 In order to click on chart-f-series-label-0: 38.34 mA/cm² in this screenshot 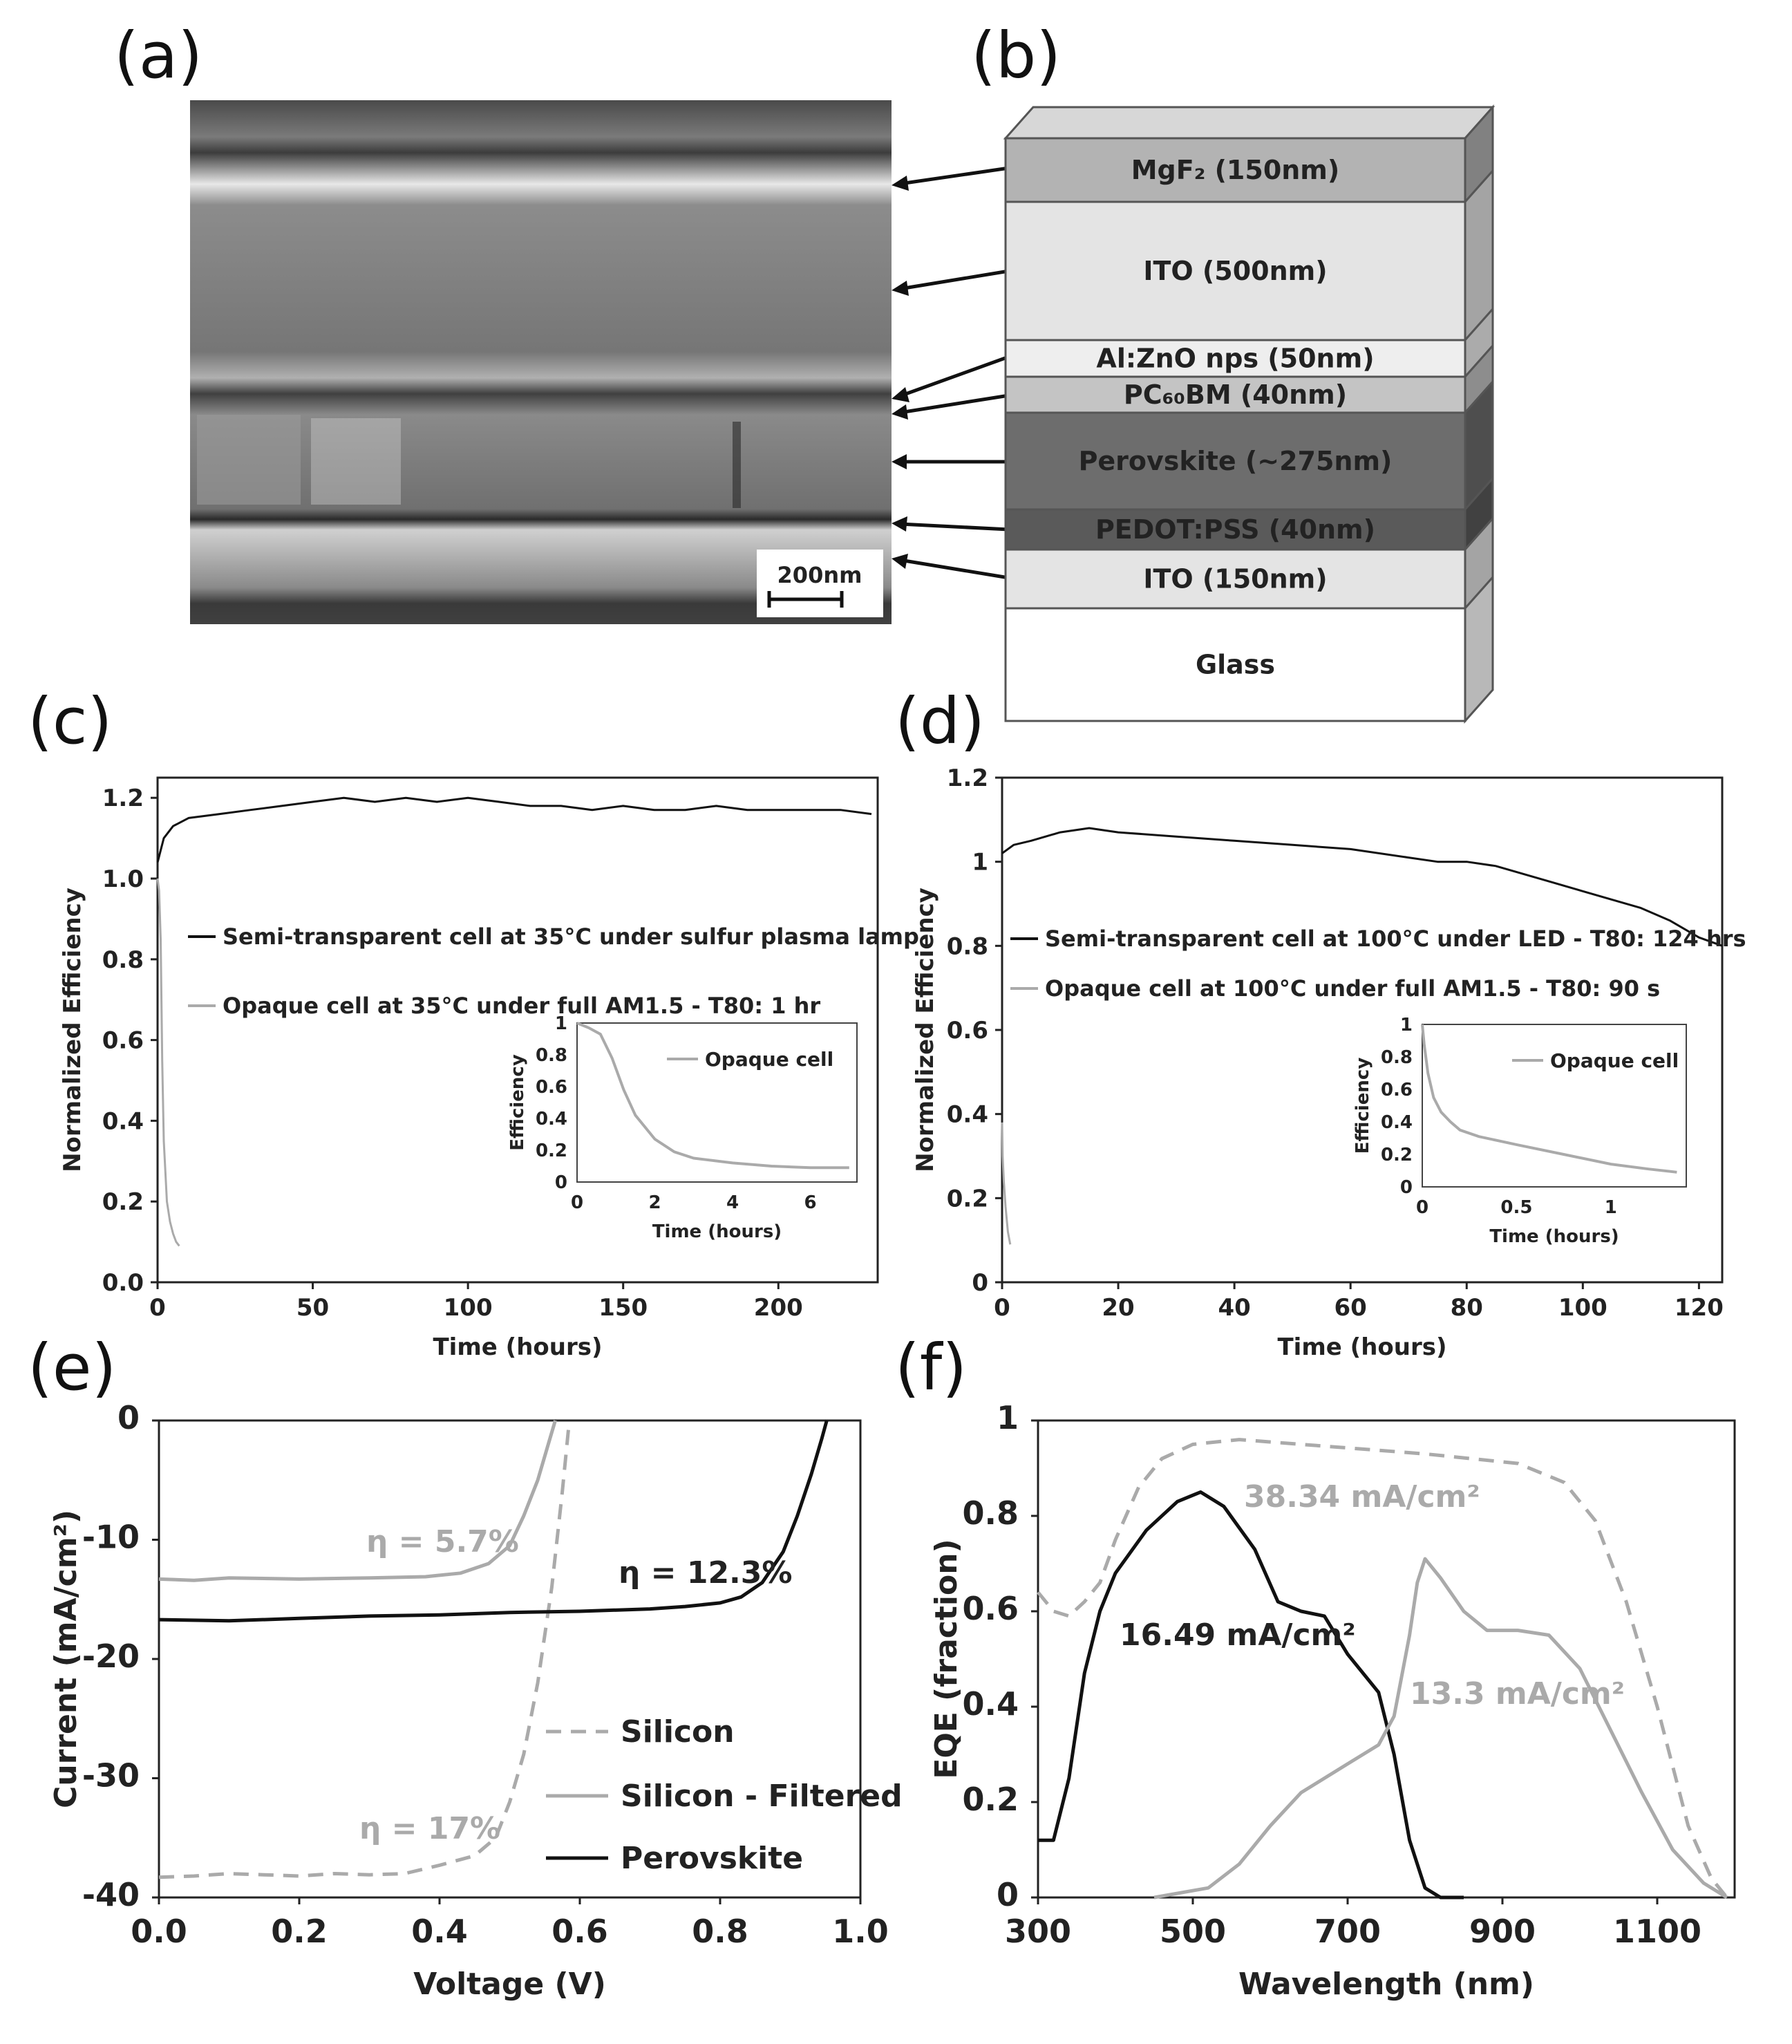, I will do `click(1362, 1497)`.